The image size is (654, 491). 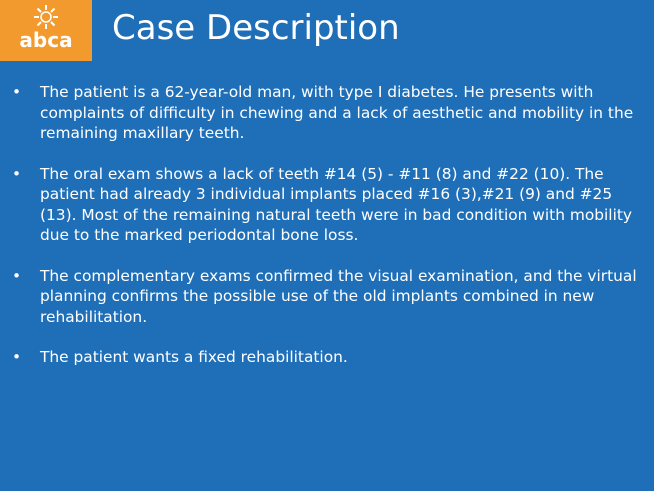 What do you see at coordinates (256, 28) in the screenshot?
I see `slide-title: Case Description` at bounding box center [256, 28].